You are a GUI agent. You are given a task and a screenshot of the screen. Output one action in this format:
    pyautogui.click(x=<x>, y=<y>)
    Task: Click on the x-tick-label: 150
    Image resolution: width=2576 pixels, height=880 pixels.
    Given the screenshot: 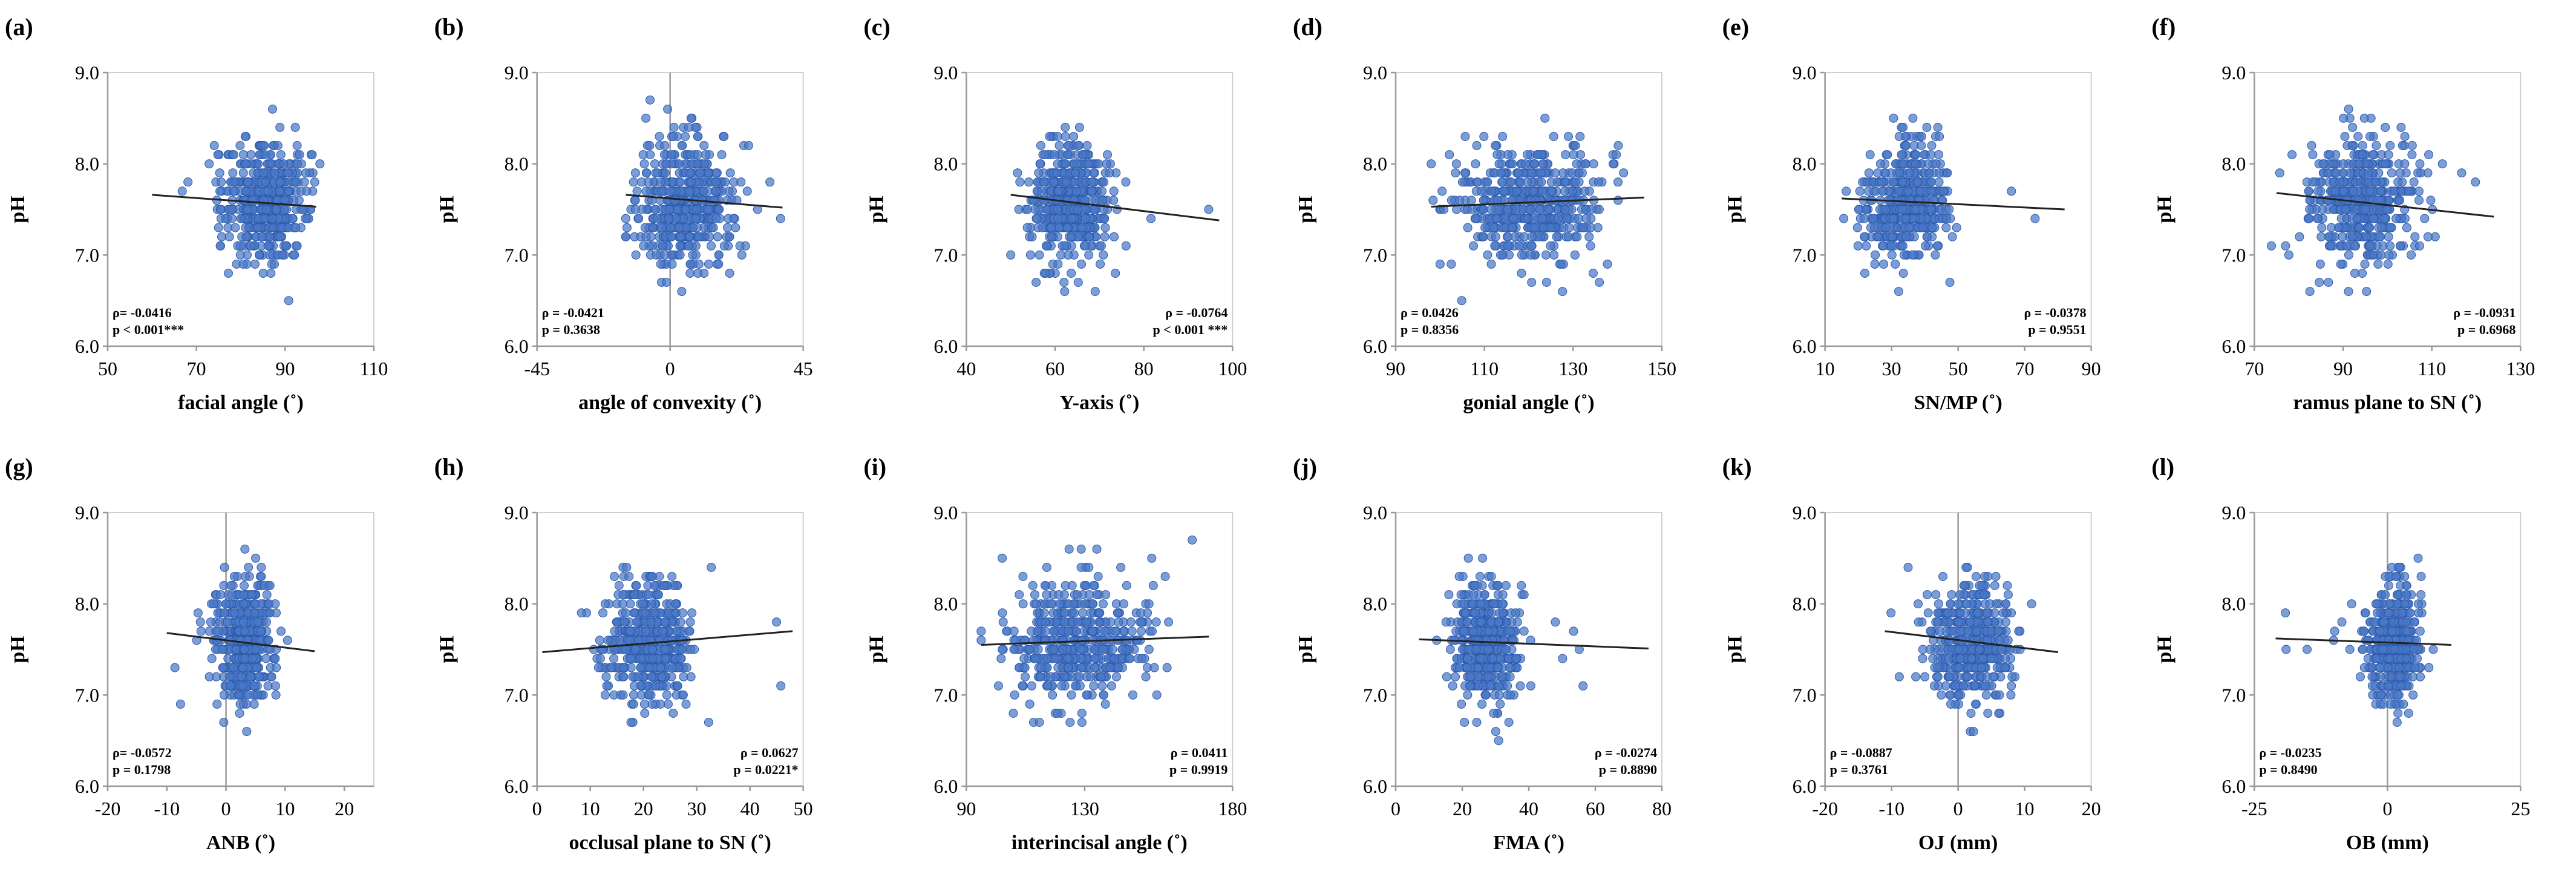 What is the action you would take?
    pyautogui.click(x=1661, y=369)
    